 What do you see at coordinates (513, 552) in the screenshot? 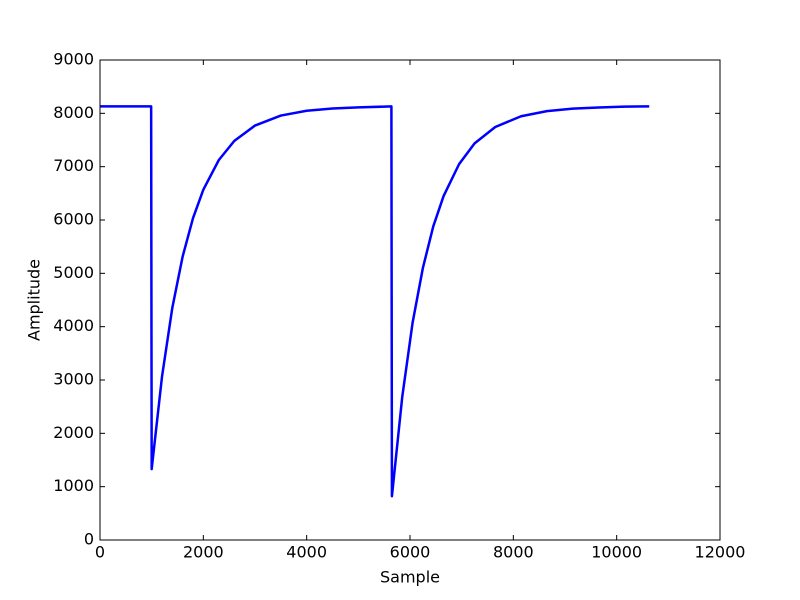
I see `x-tick-label: 8000` at bounding box center [513, 552].